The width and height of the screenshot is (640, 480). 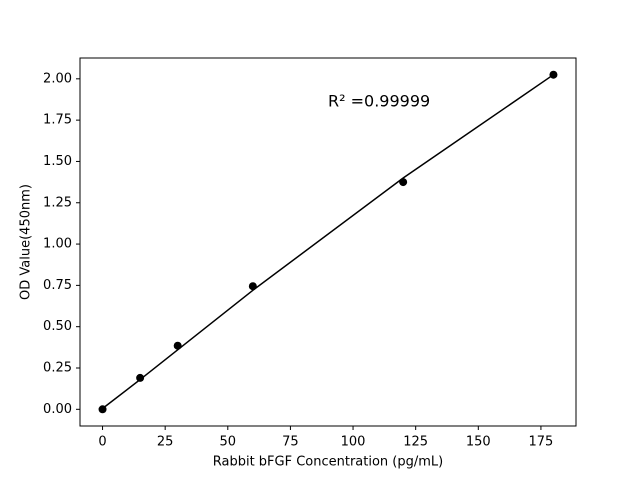 I want to click on y-axis-label: OD Value(450nm), so click(x=26, y=242).